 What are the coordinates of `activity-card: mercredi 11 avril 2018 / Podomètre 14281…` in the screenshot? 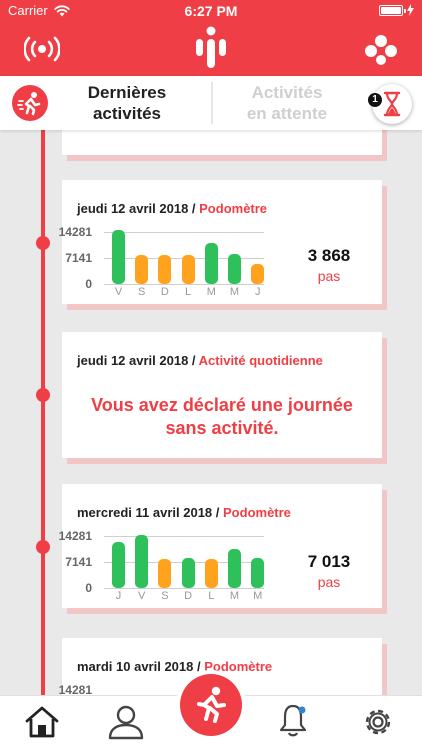 It's located at (220, 546).